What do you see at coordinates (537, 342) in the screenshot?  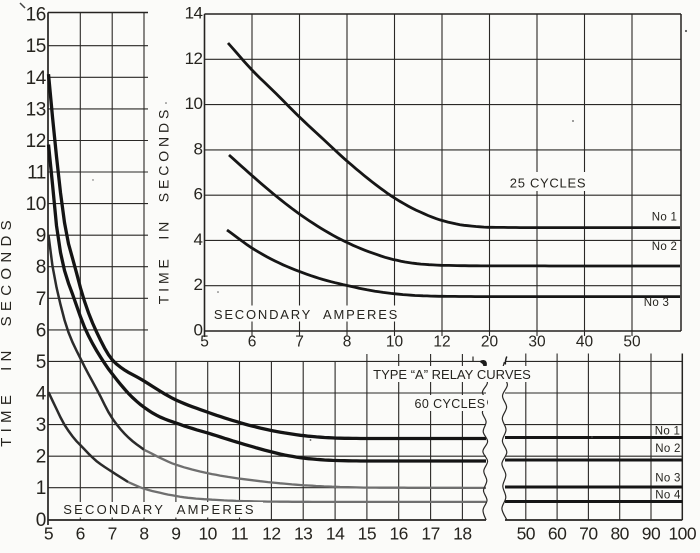 I see `svg-text: 30` at bounding box center [537, 342].